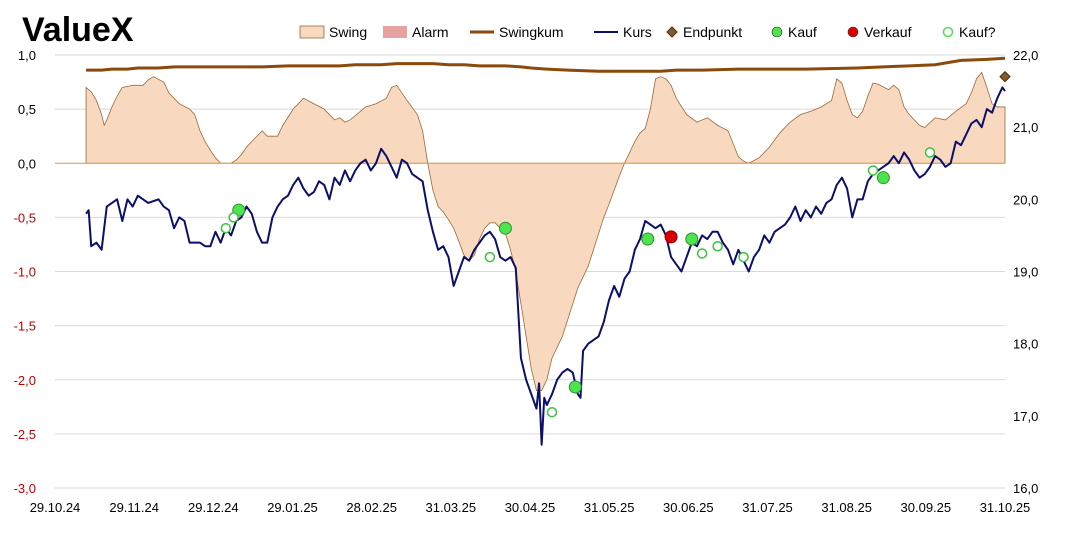  I want to click on x-tick-label: 30.04.25, so click(530, 507).